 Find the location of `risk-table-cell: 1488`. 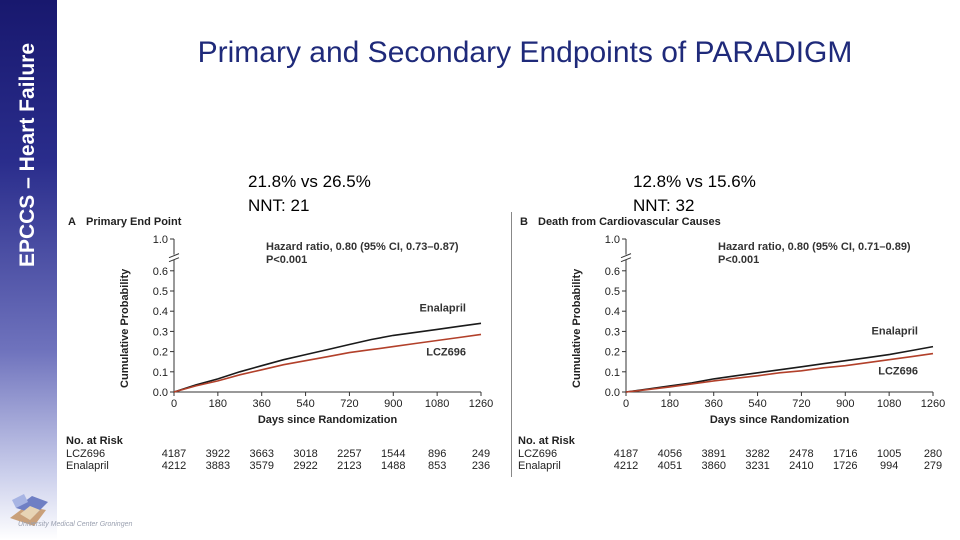

risk-table-cell: 1488 is located at coordinates (393, 466).